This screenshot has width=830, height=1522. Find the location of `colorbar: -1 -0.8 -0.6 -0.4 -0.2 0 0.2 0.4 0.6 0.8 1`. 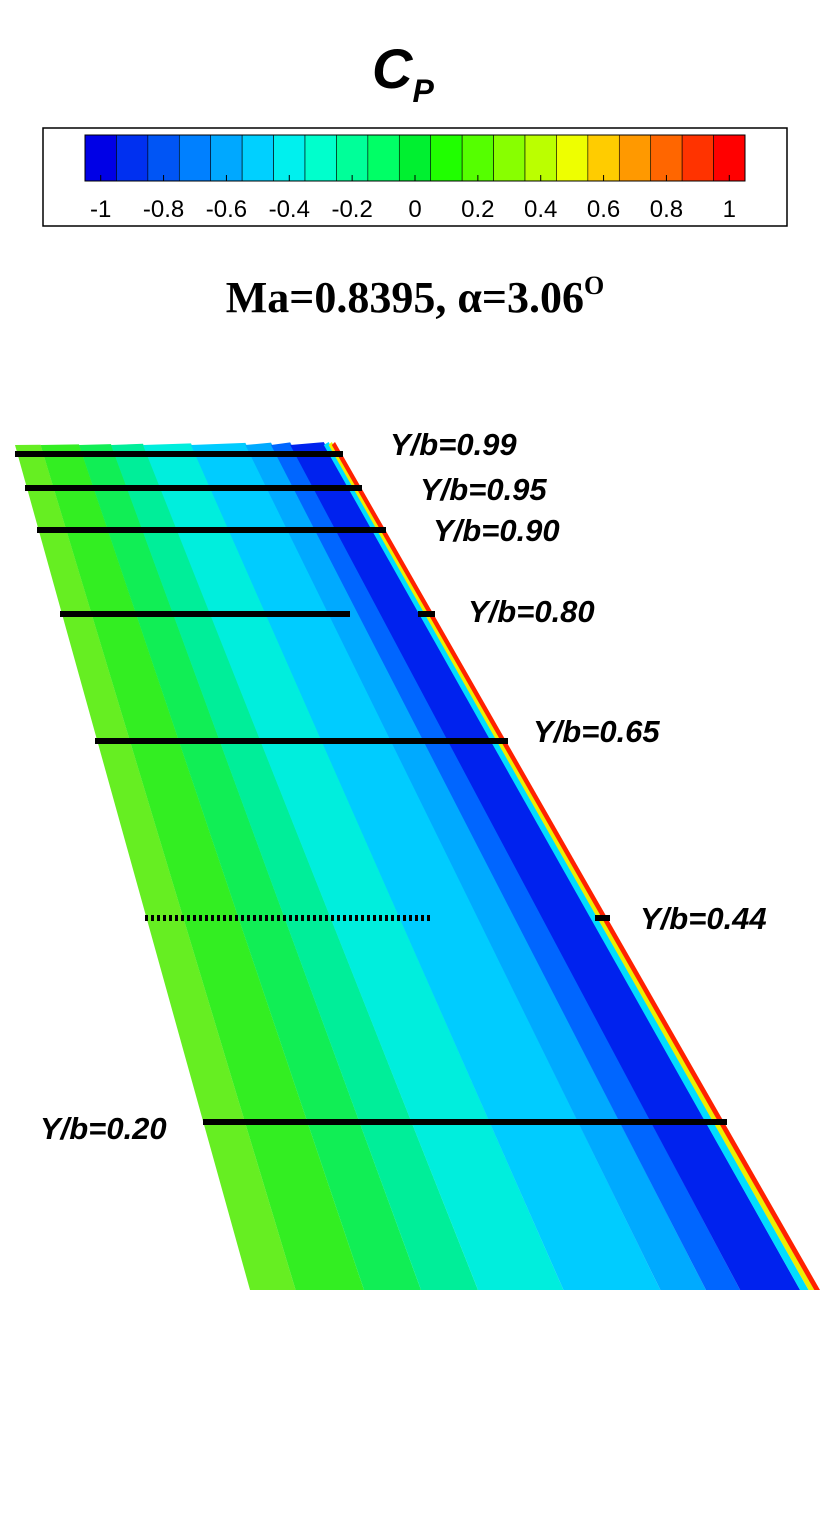

colorbar: -1 -0.8 -0.6 -0.4 -0.2 0 0.2 0.4 0.6 0.8 1 is located at coordinates (415, 178).